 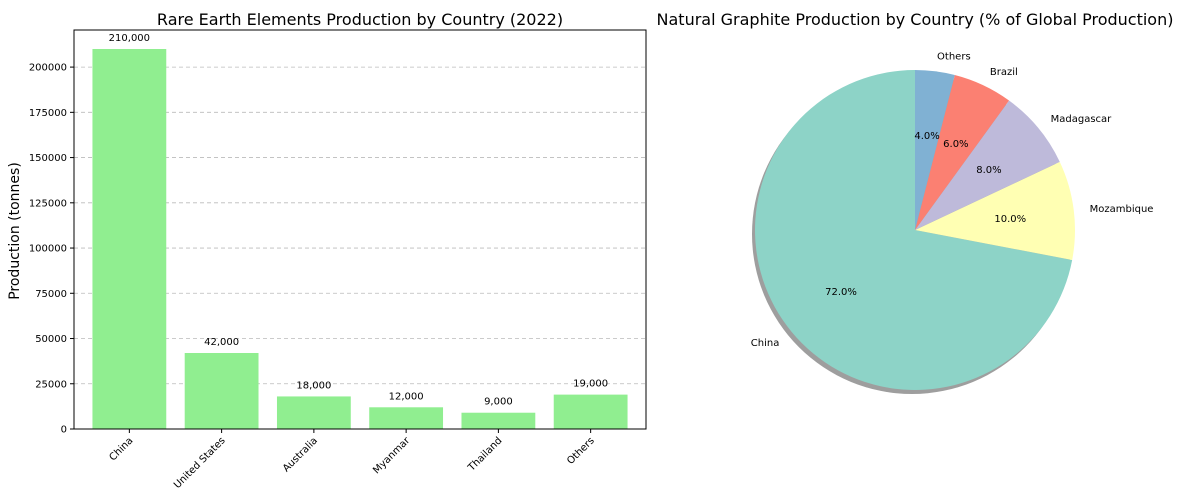 What do you see at coordinates (765, 343) in the screenshot?
I see `pie-label-china: China` at bounding box center [765, 343].